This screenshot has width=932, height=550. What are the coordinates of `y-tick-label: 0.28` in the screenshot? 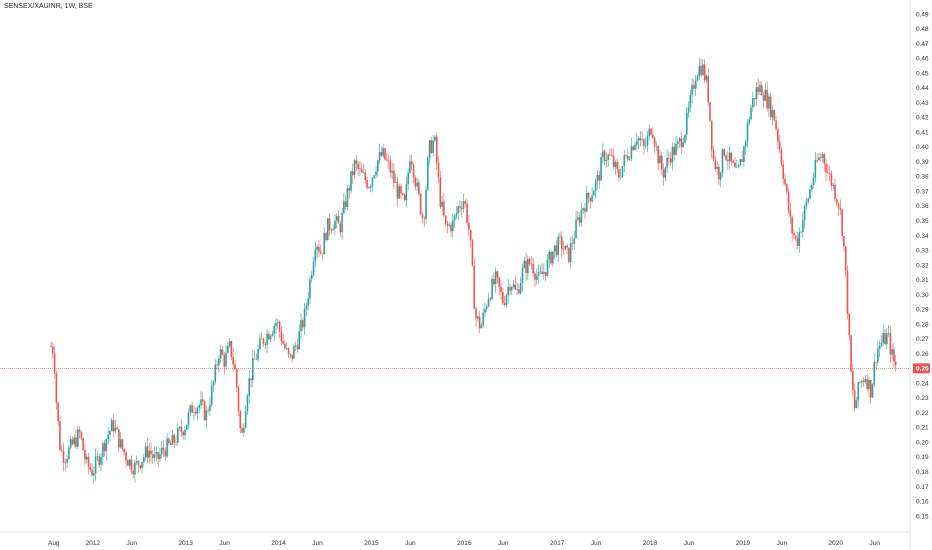 It's located at (922, 324).